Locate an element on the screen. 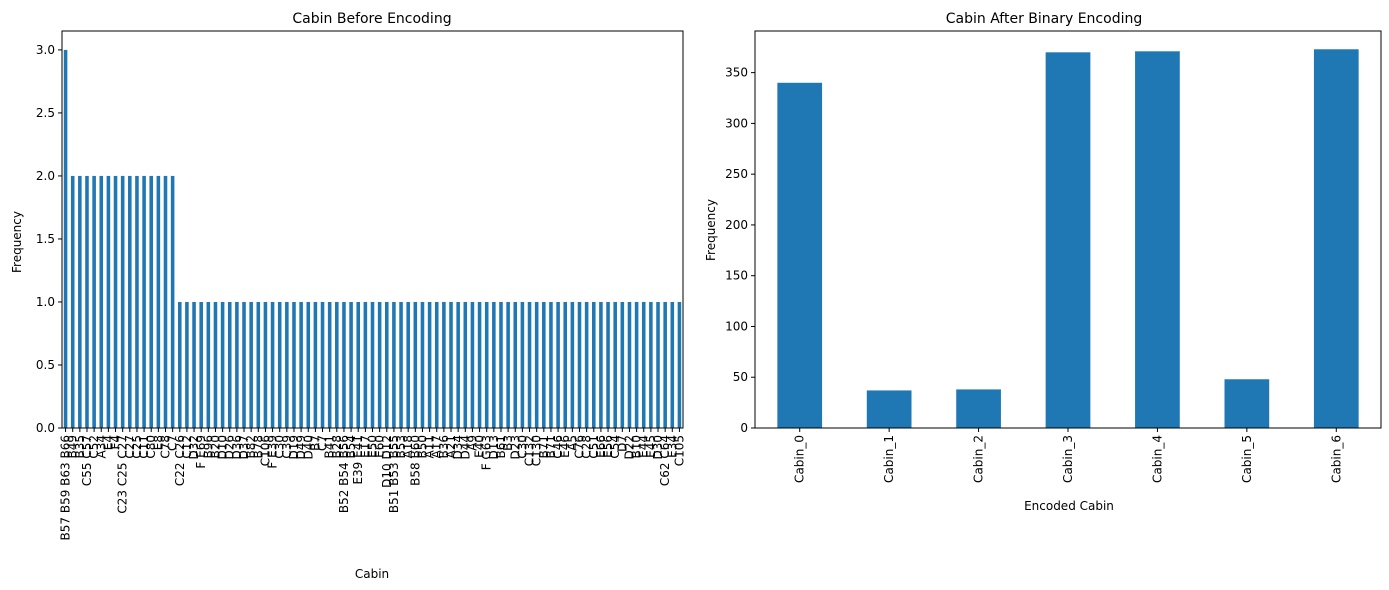  x-axis-label: Encoded Cabin is located at coordinates (1069, 506).